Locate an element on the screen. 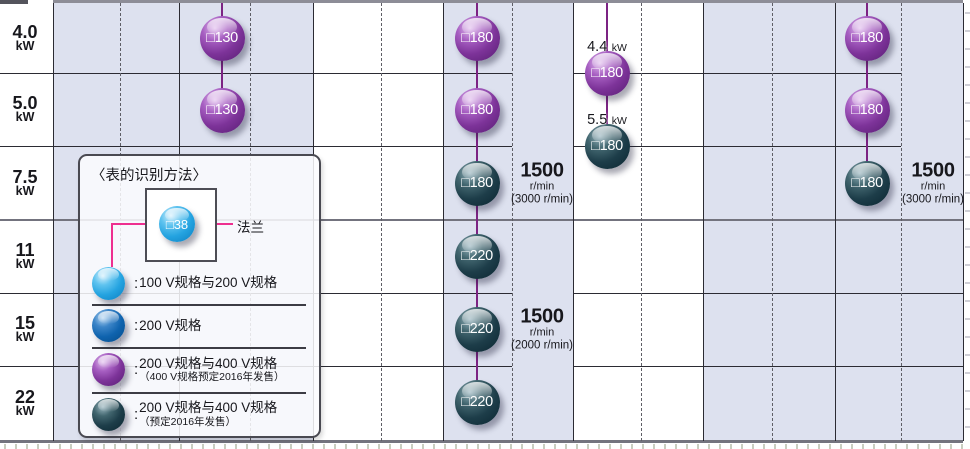 This screenshot has height=449, width=970. legend-entry-note: （400 V规格预定2016年发售） is located at coordinates (212, 377).